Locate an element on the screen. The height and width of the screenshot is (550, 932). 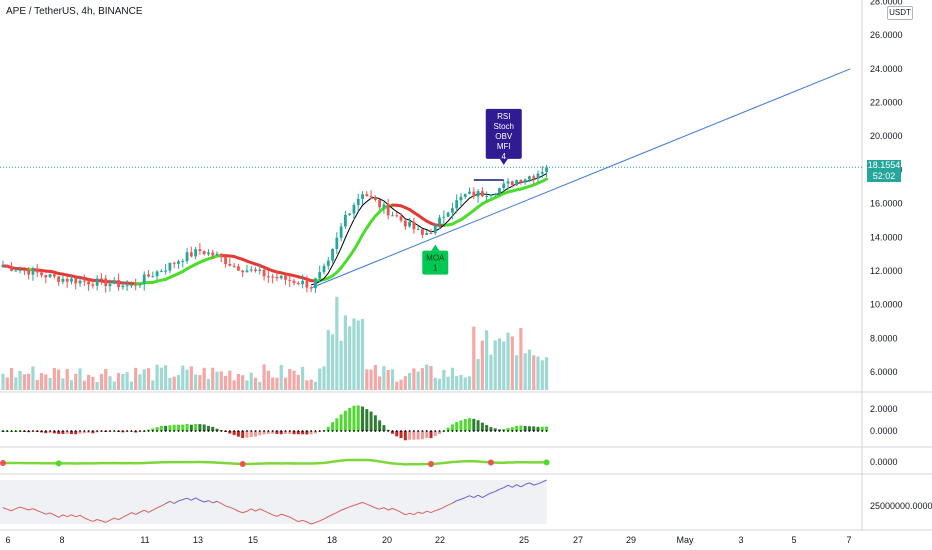
signal-label-pointer is located at coordinates (503, 161).